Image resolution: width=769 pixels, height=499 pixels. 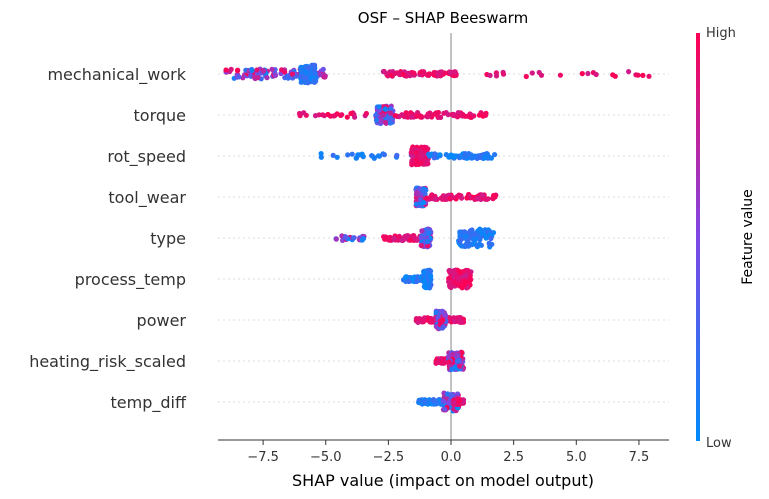 I want to click on x-ticks: −7.5 −5.0 −2.5 0.0 2.5 5.0 7.5, so click(x=448, y=452).